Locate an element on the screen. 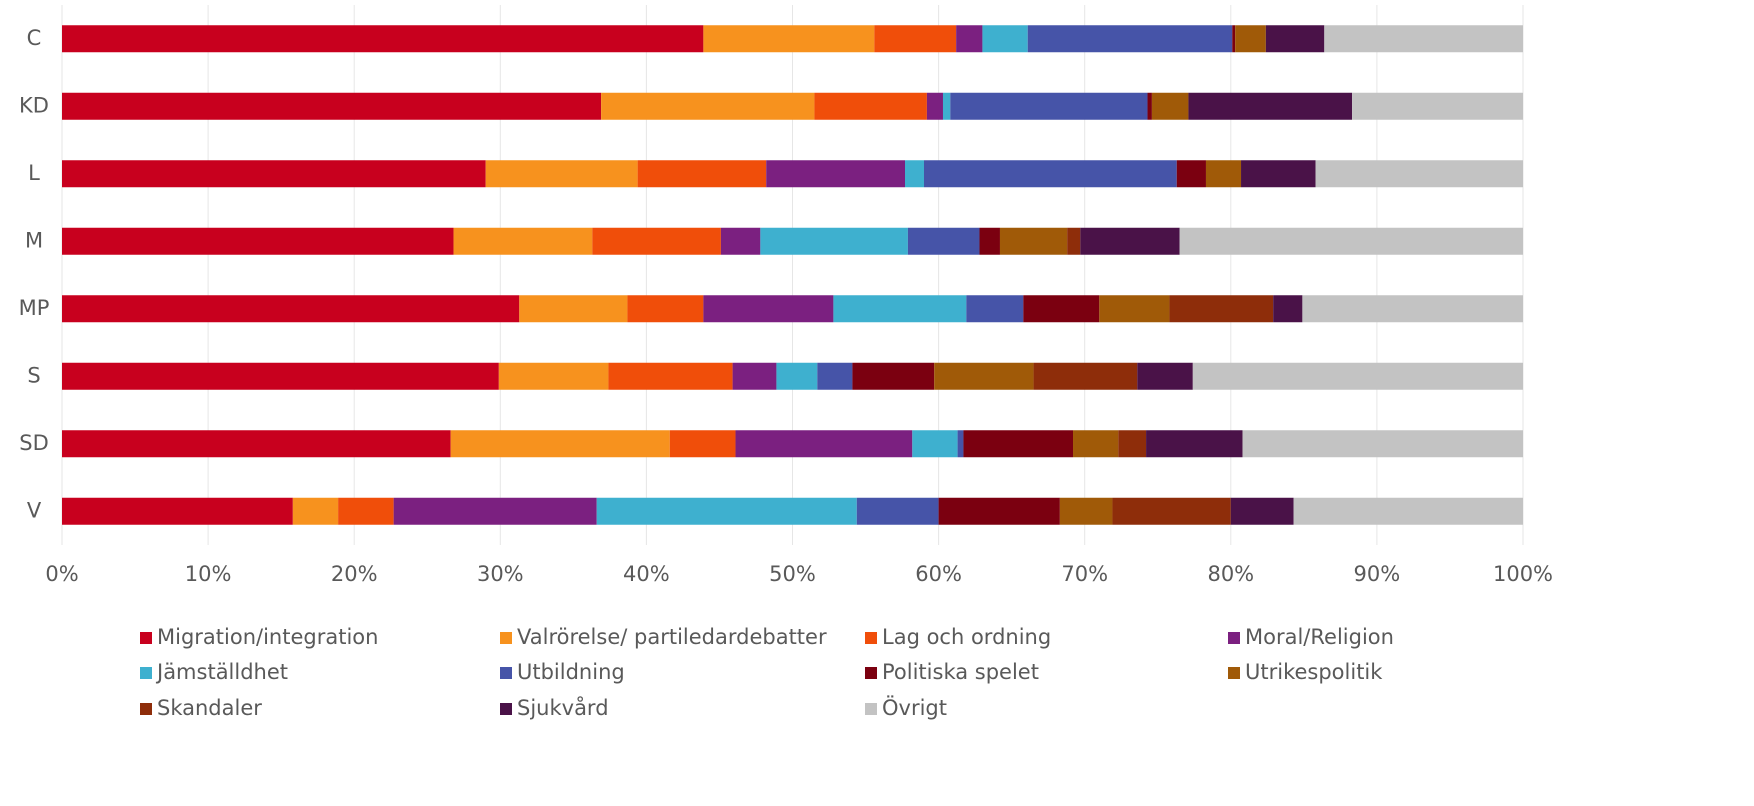  x-tick-label: 20% is located at coordinates (354, 574).